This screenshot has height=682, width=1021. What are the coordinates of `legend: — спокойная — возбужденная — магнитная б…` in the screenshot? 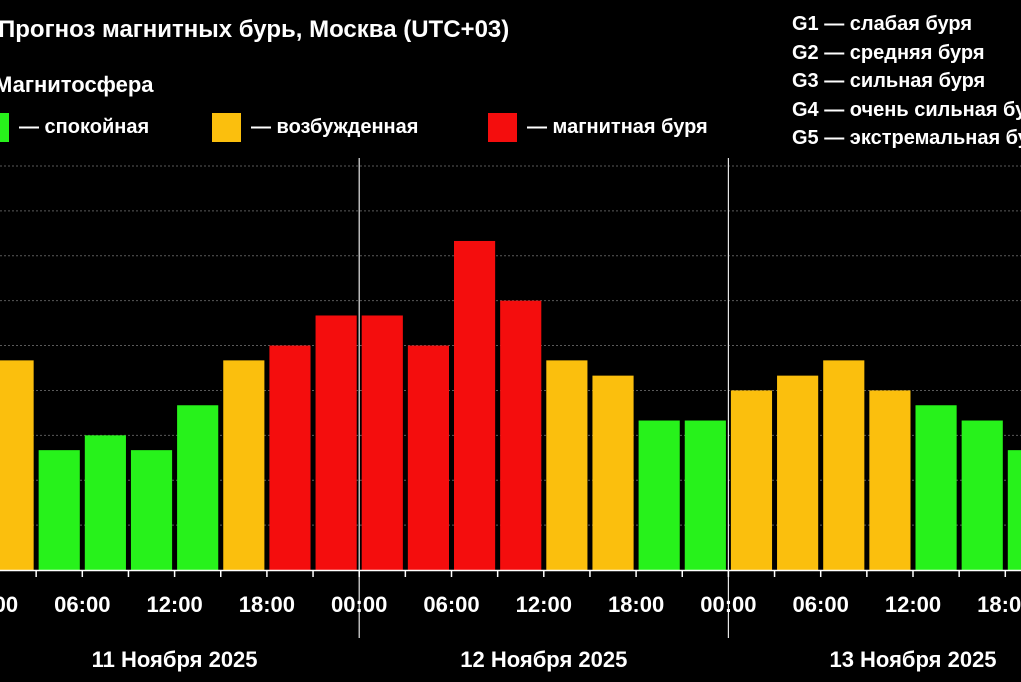 It's located at (380, 127).